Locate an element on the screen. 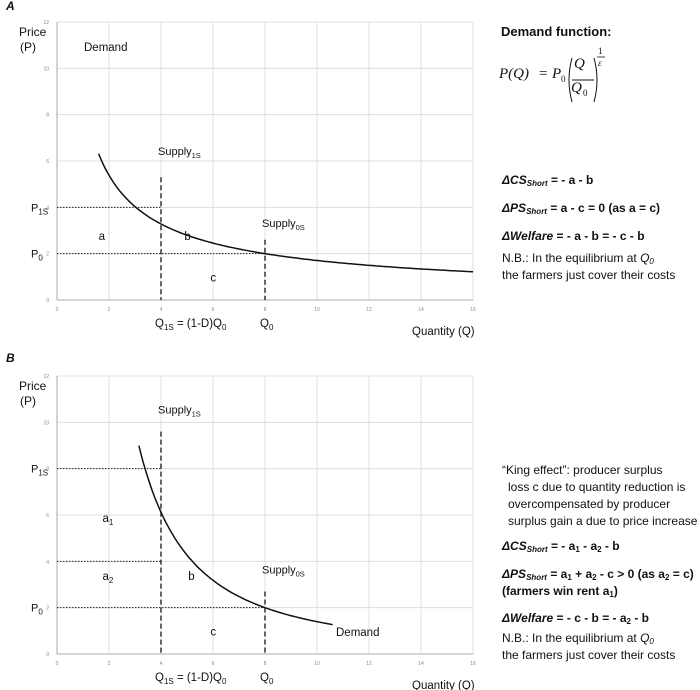 The height and width of the screenshot is (690, 700). y-axis-label-line: (P) is located at coordinates (28, 401).